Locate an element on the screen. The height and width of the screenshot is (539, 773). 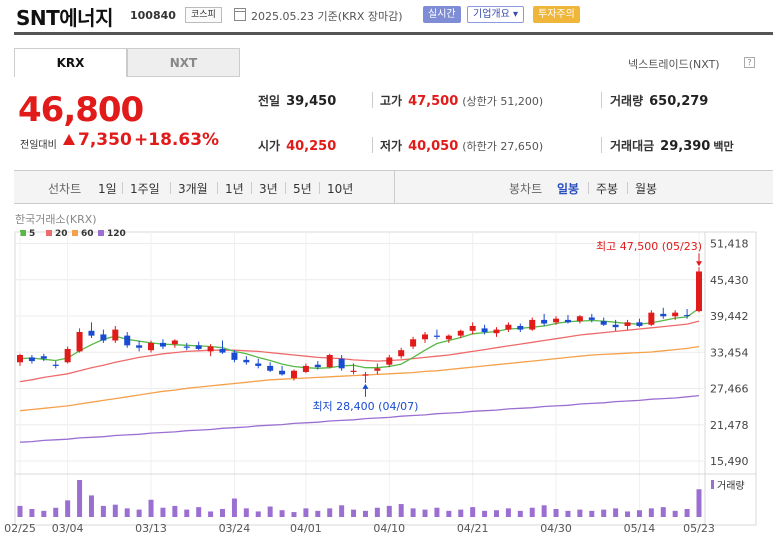
turnover-value: 29,390 is located at coordinates (685, 146).